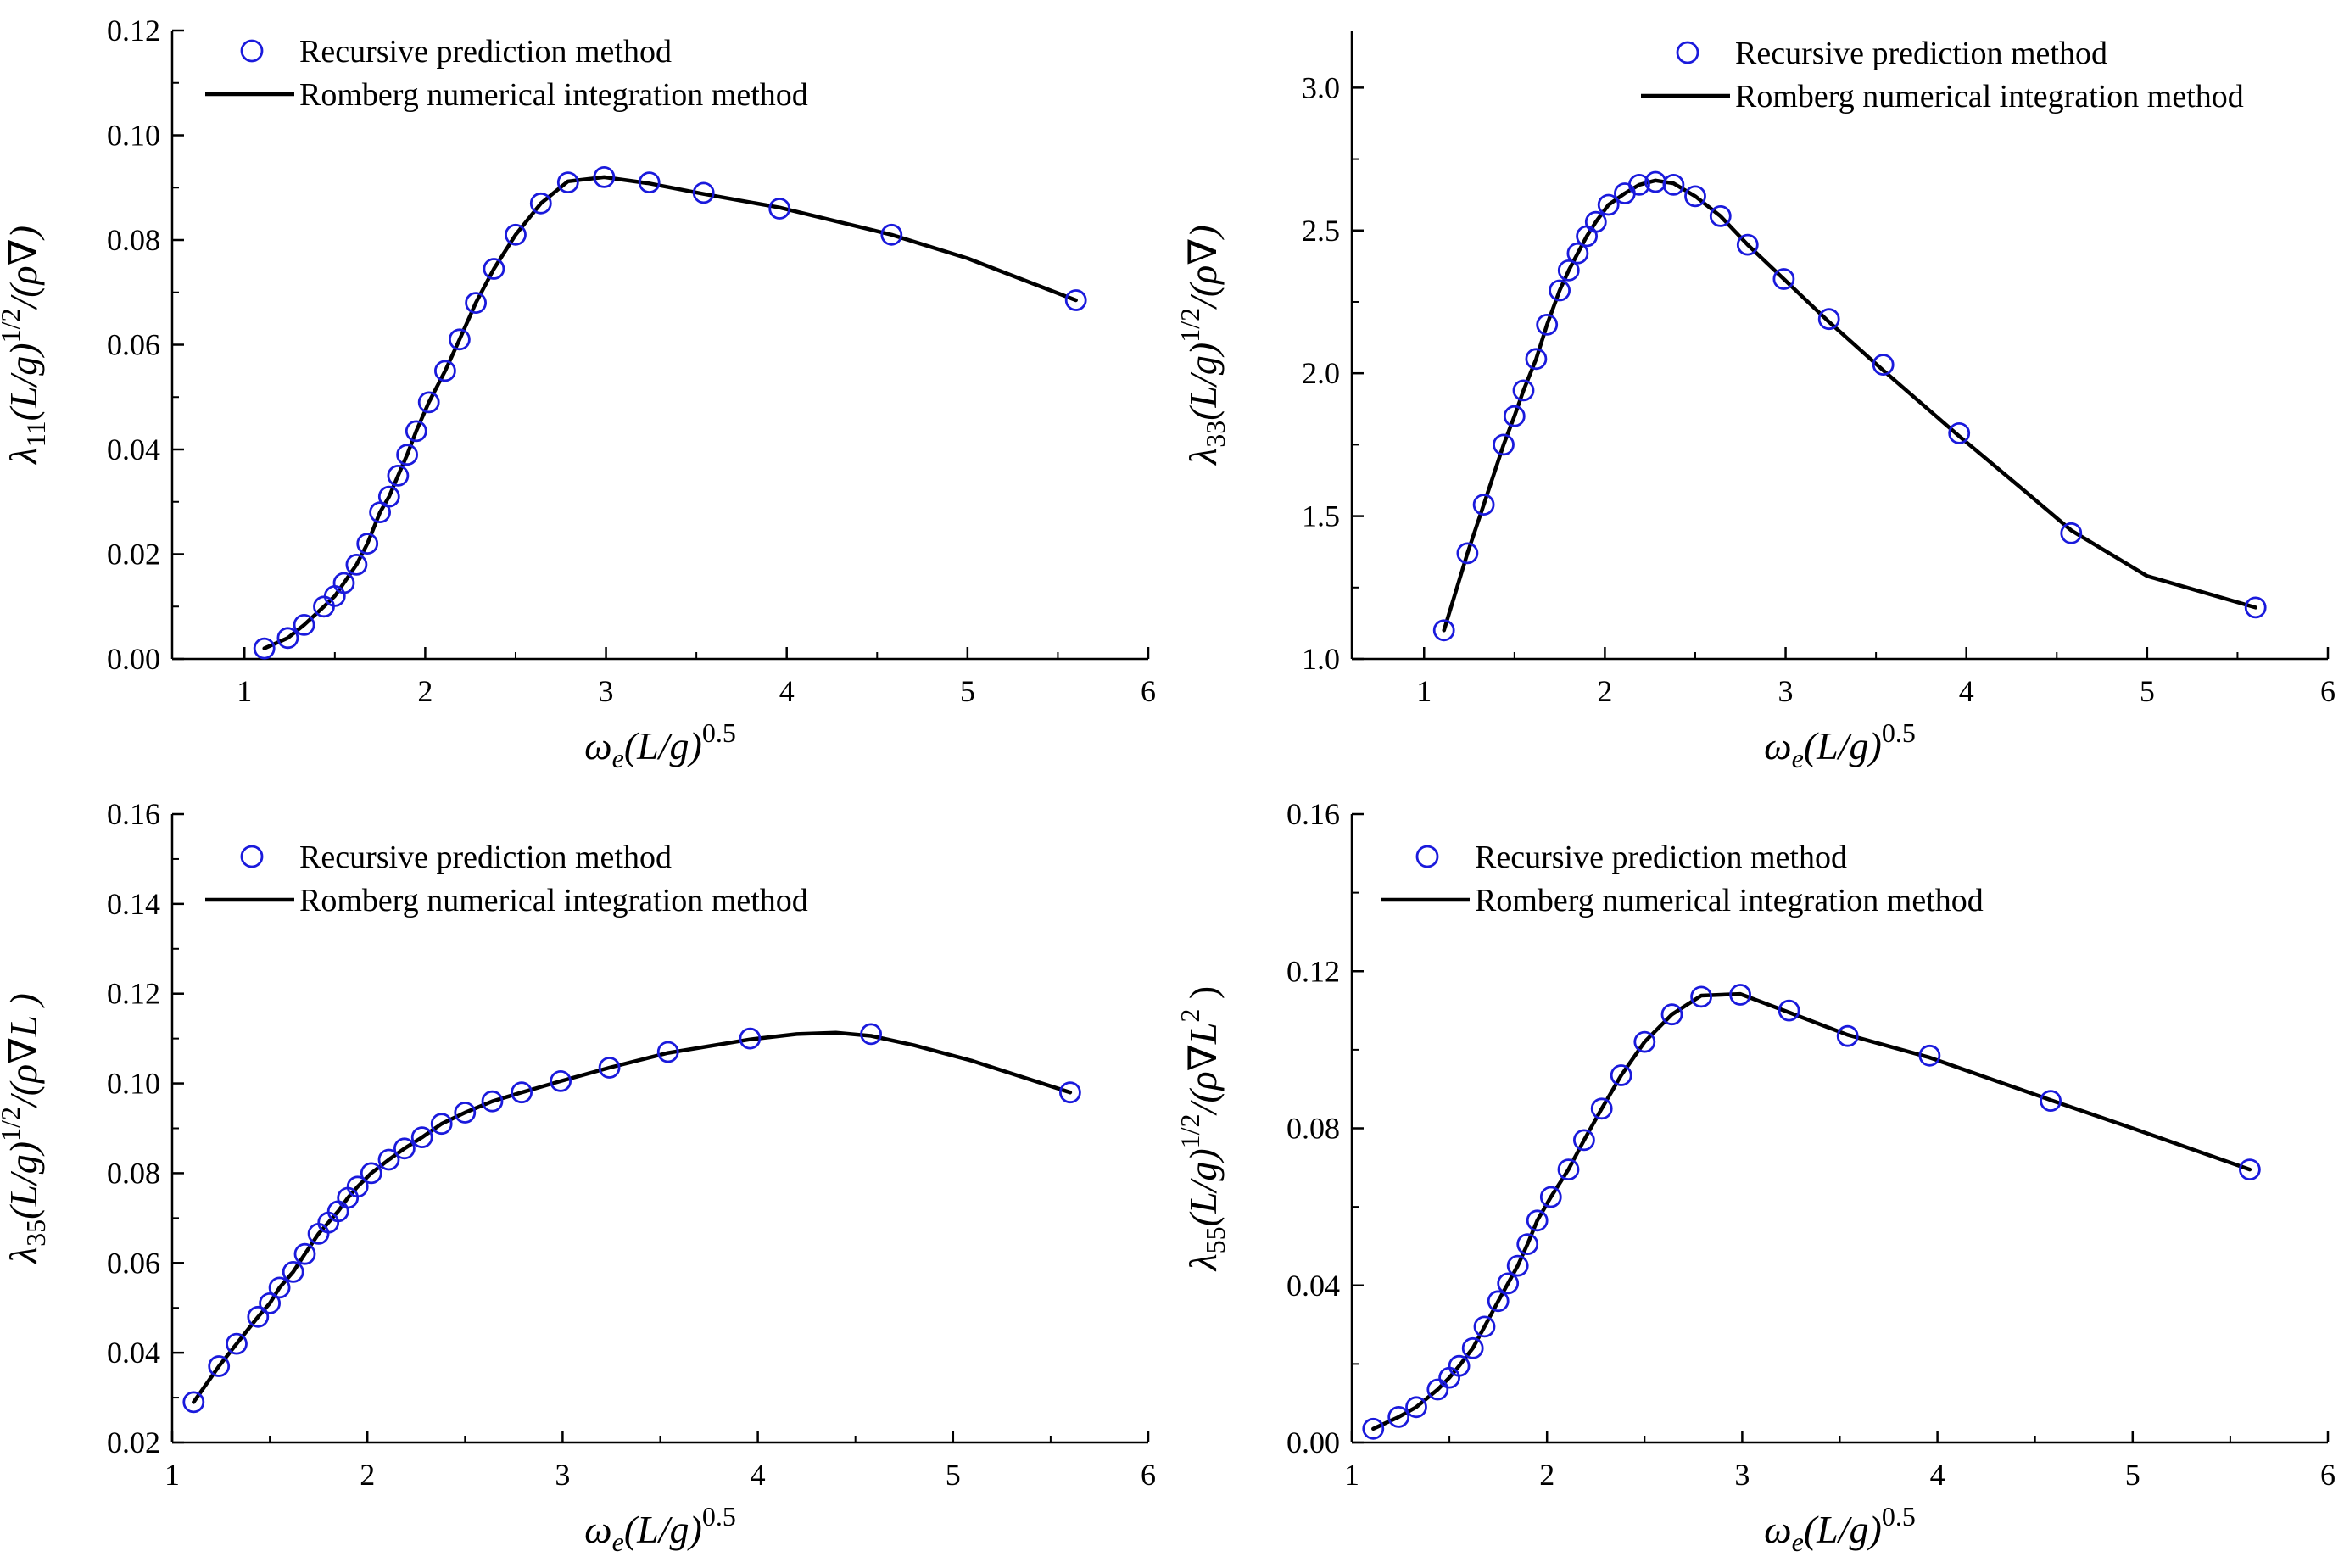  Describe the element at coordinates (172, 1475) in the screenshot. I see `x-tick-label: 1` at that location.